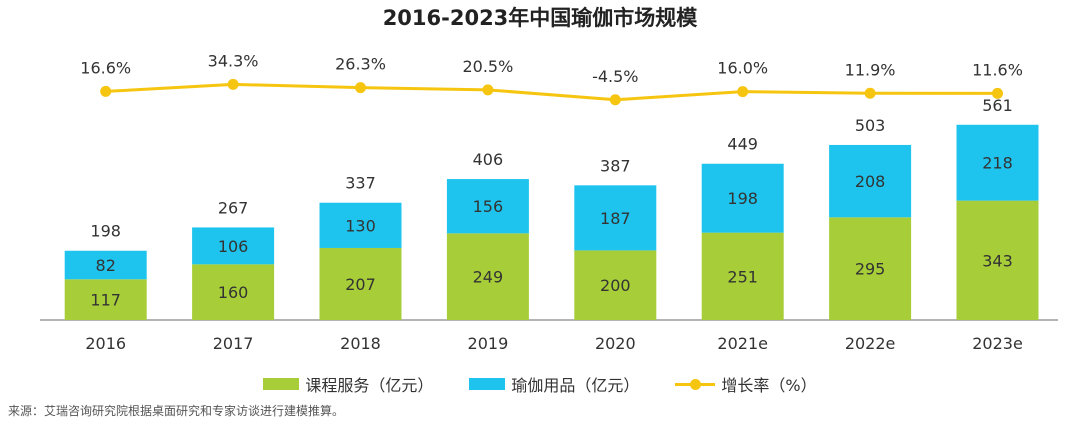 The height and width of the screenshot is (425, 1080). I want to click on growth-label-2021e: 16.0%, so click(742, 68).